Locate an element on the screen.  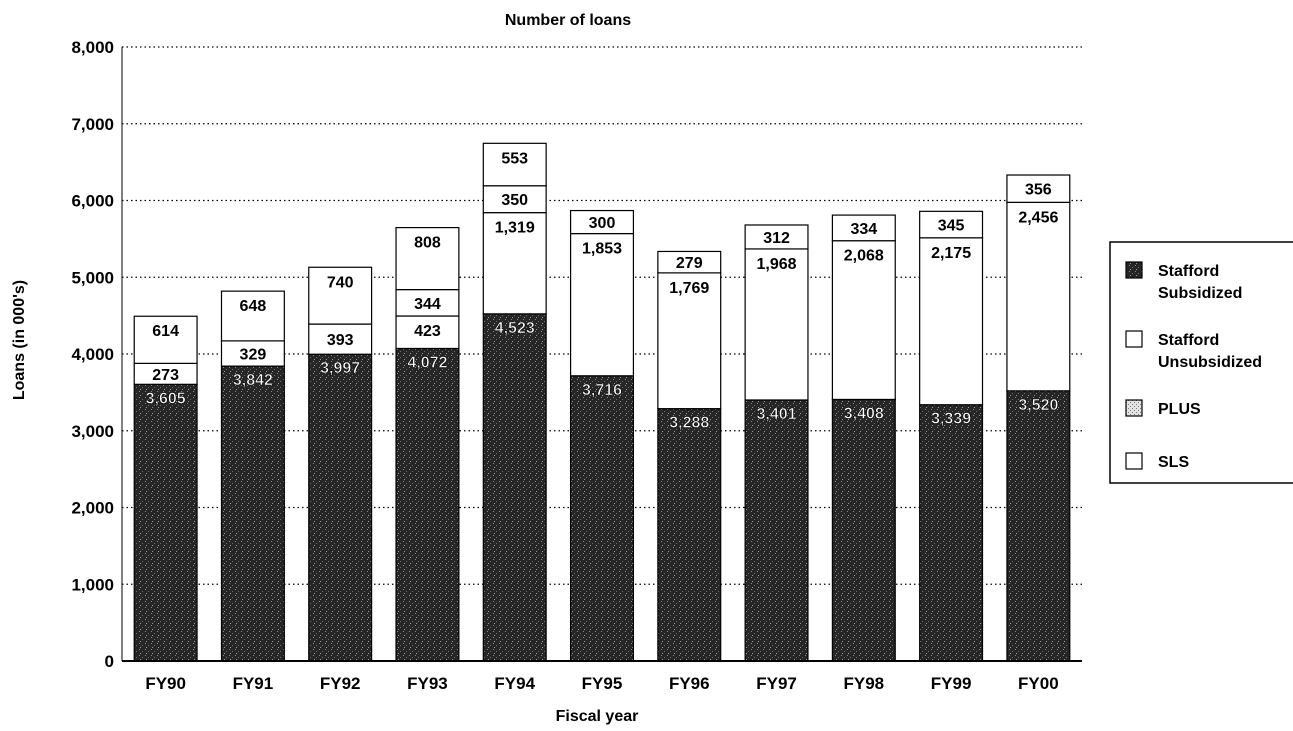
data-label-plus: 300 is located at coordinates (602, 223).